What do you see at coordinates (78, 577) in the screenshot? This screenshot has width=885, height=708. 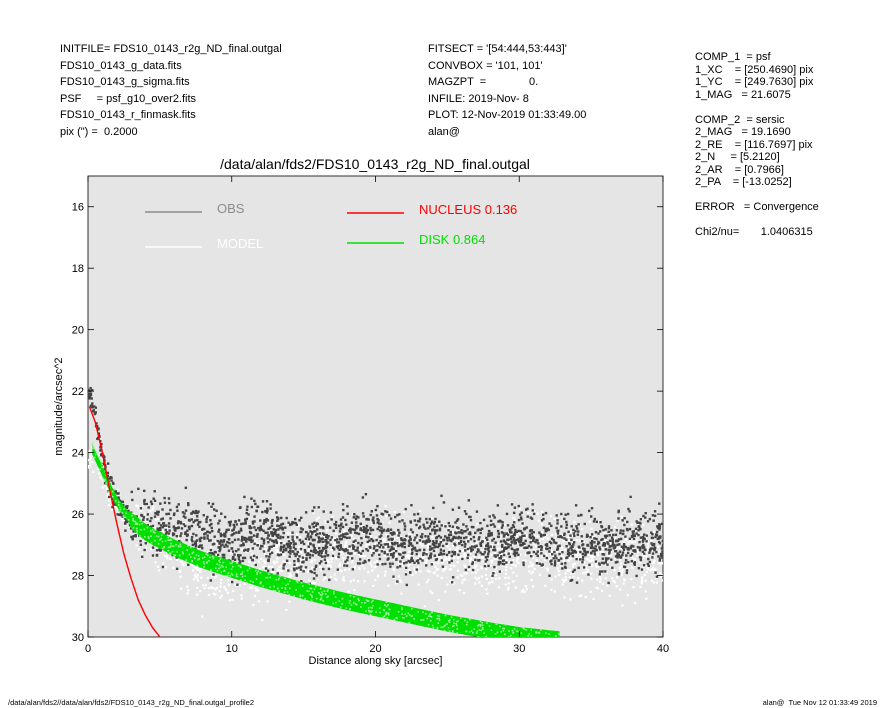 I see `y-tick-label: 28` at bounding box center [78, 577].